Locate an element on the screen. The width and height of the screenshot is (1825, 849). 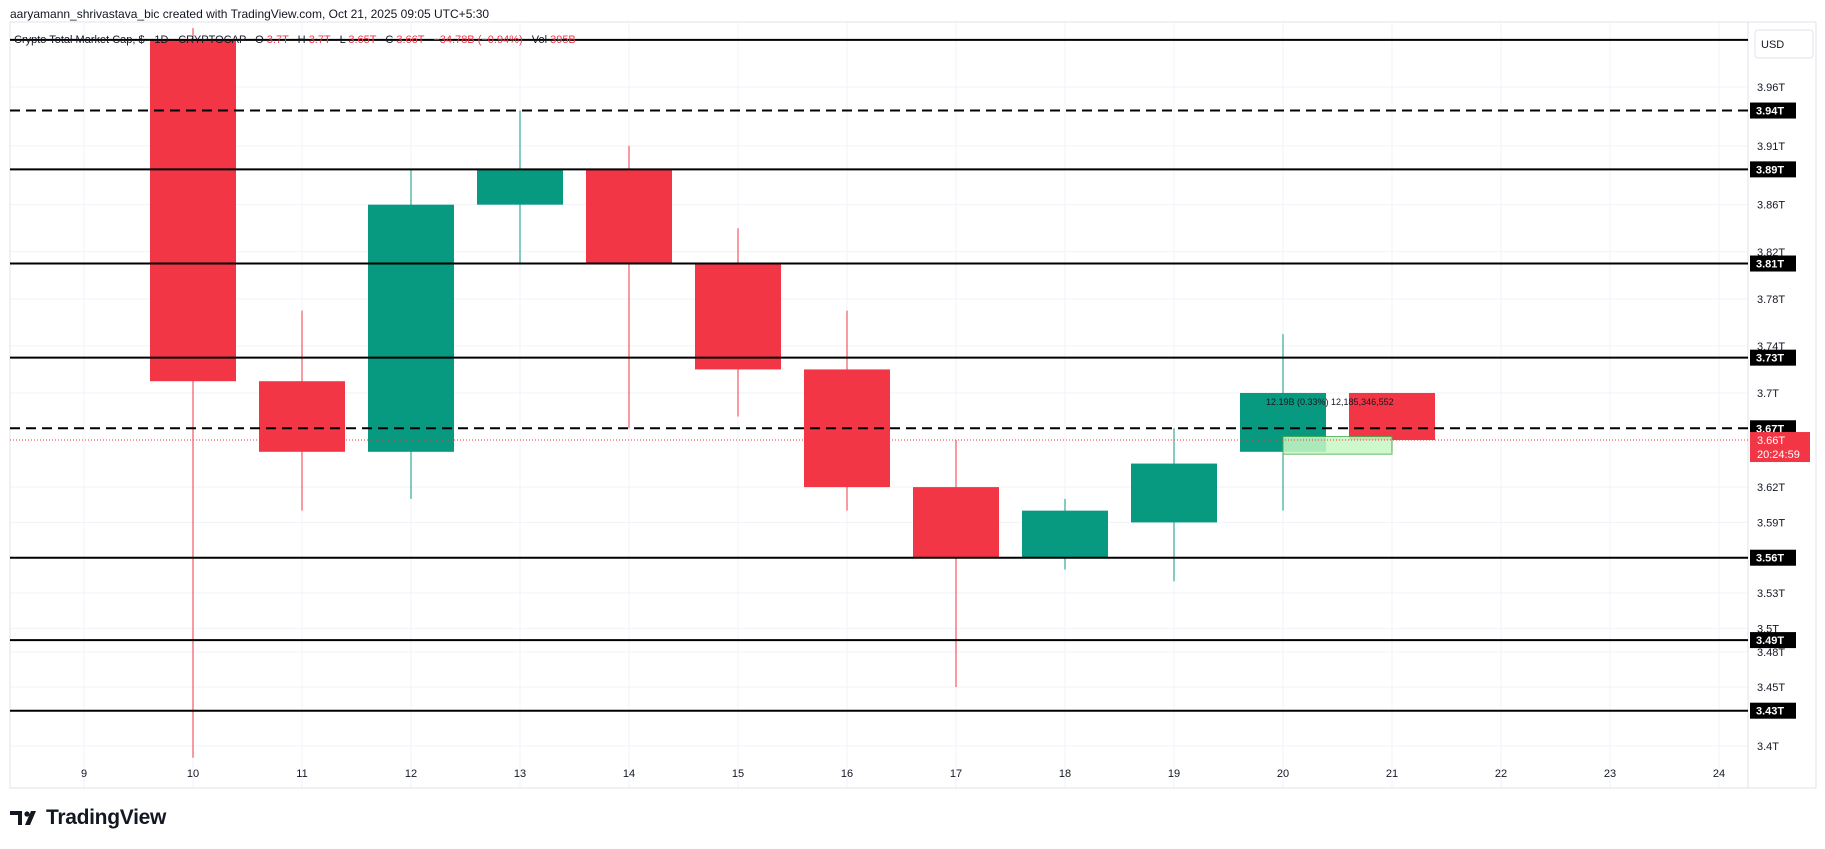
x-tick-label: 14 is located at coordinates (629, 774).